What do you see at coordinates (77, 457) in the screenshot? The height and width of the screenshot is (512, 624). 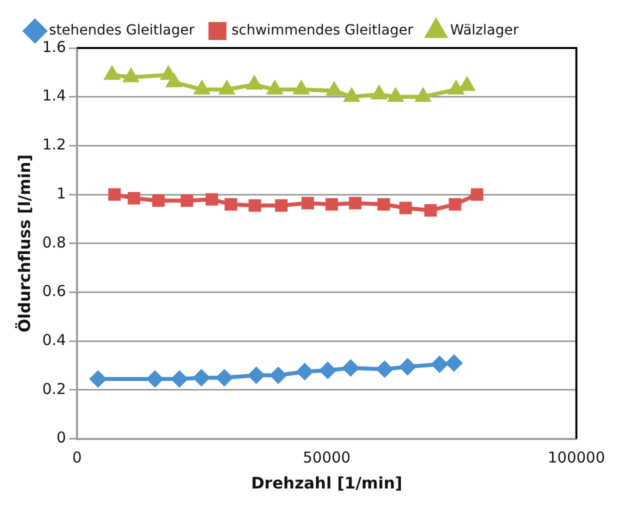 I see `x-tick-label: 0` at bounding box center [77, 457].